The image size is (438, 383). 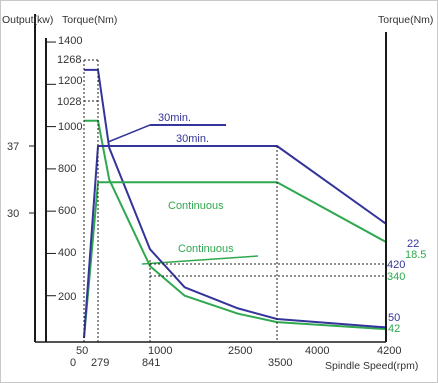 What do you see at coordinates (70, 127) in the screenshot?
I see `torque-tick-label: 1000` at bounding box center [70, 127].